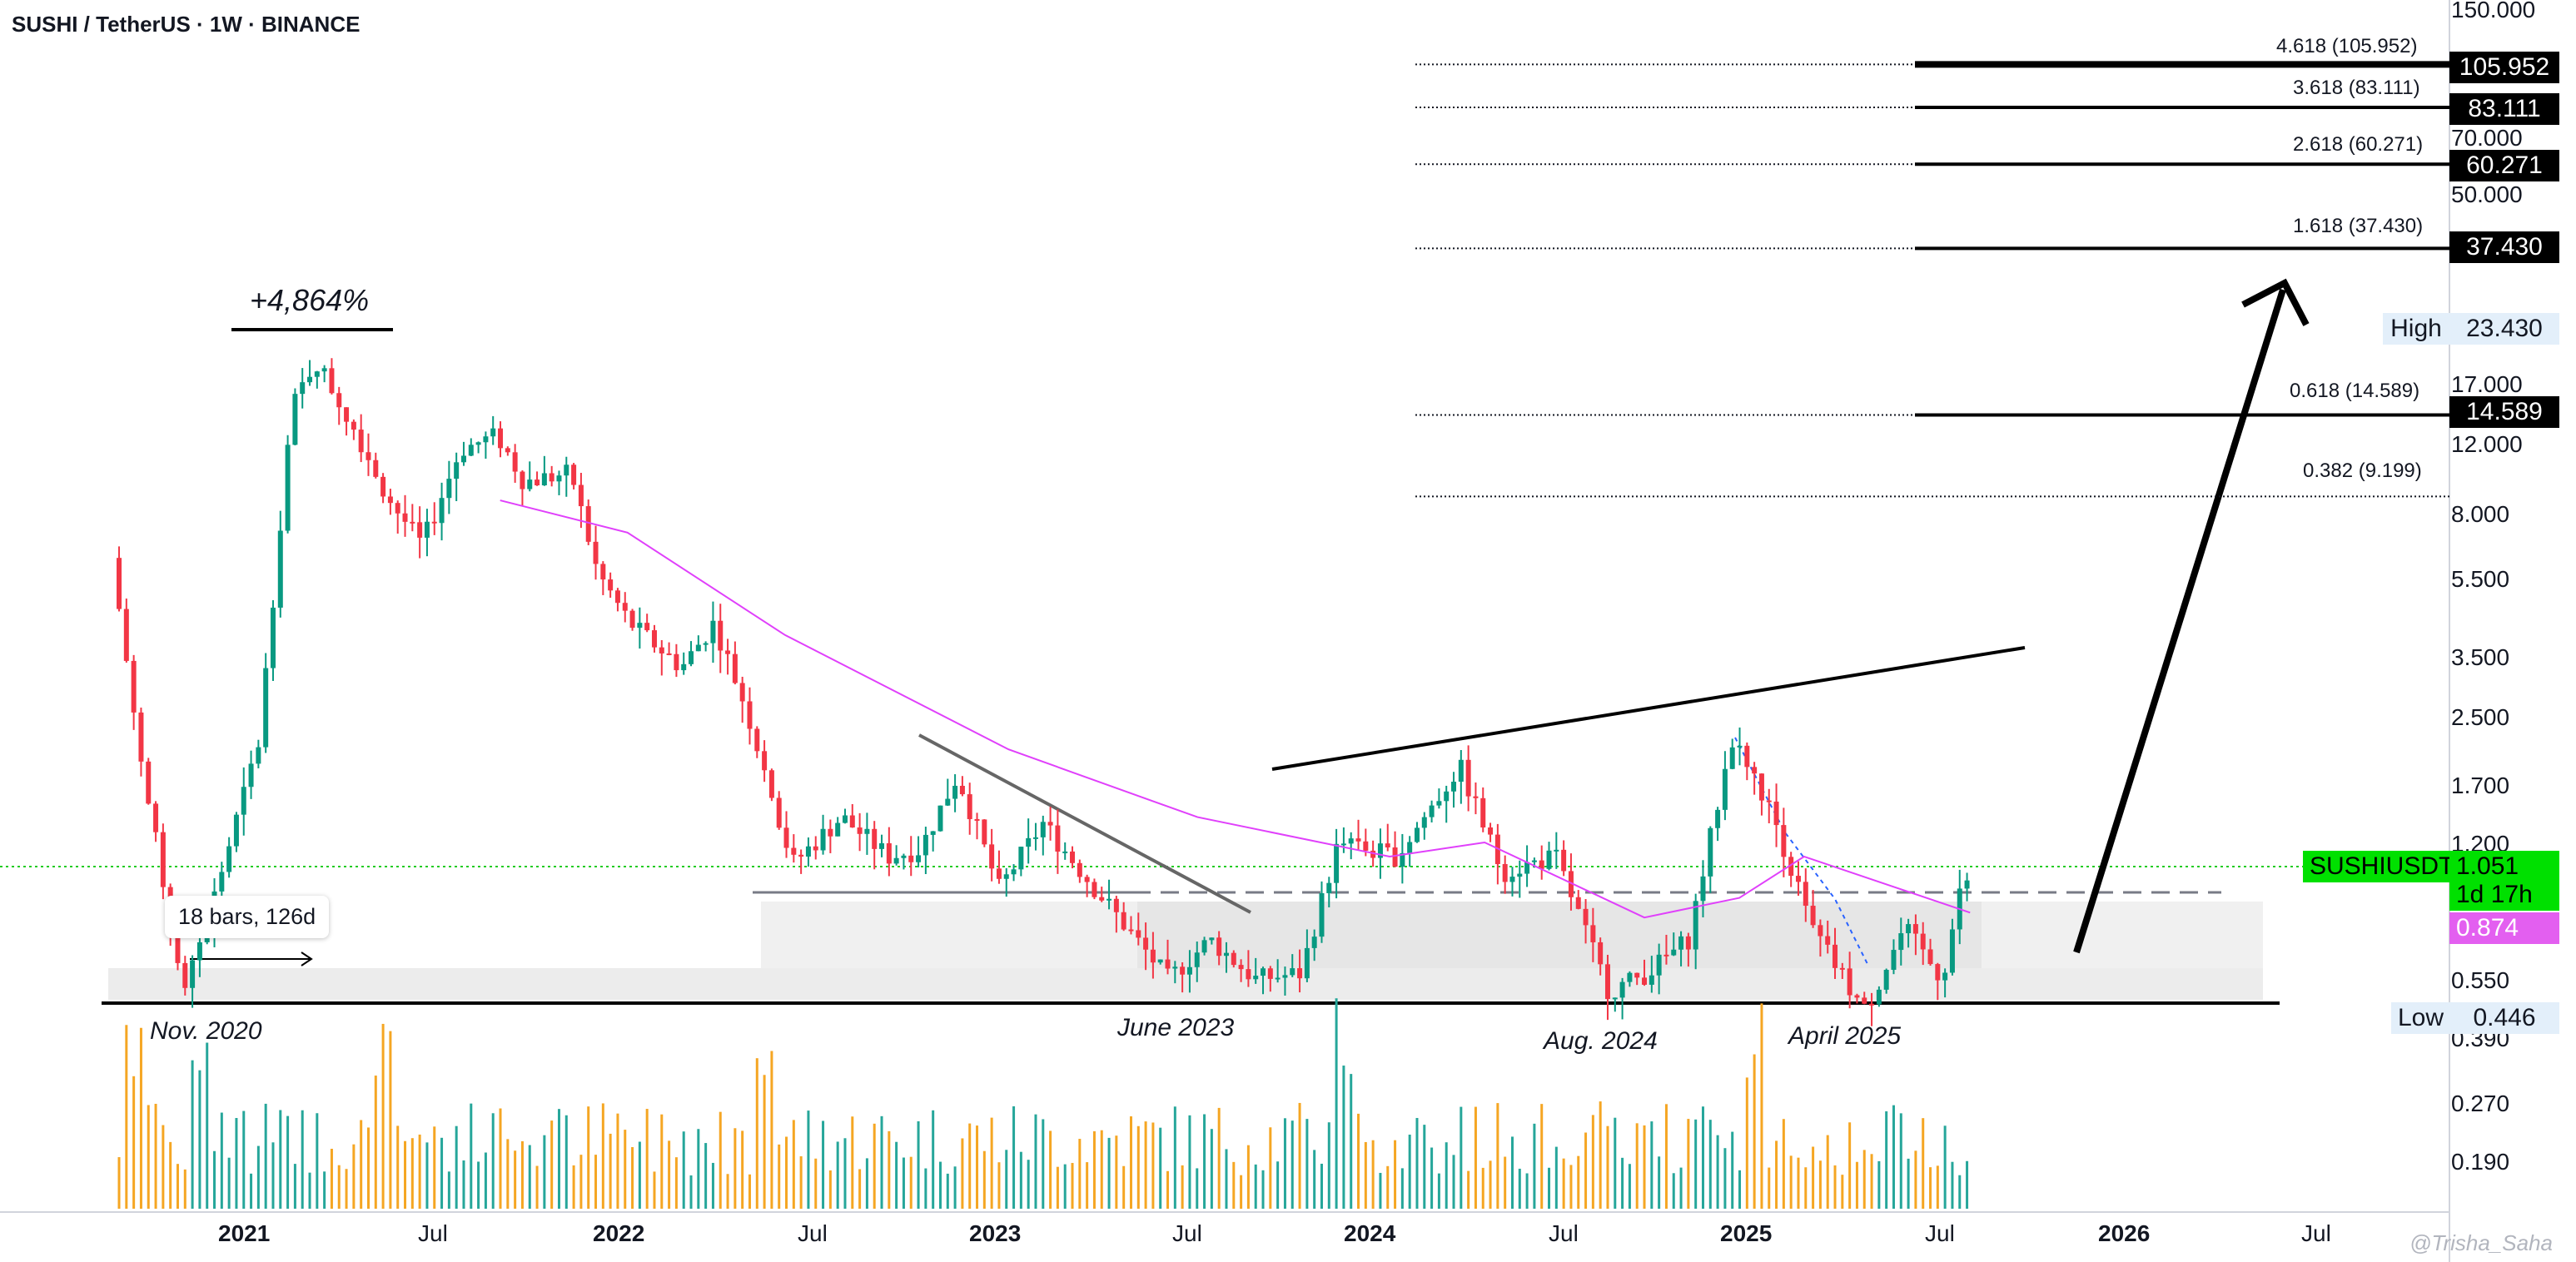 The height and width of the screenshot is (1262, 2576). I want to click on symbol-title: SUSHI / TetherUS · 1W · BINANCE, so click(186, 25).